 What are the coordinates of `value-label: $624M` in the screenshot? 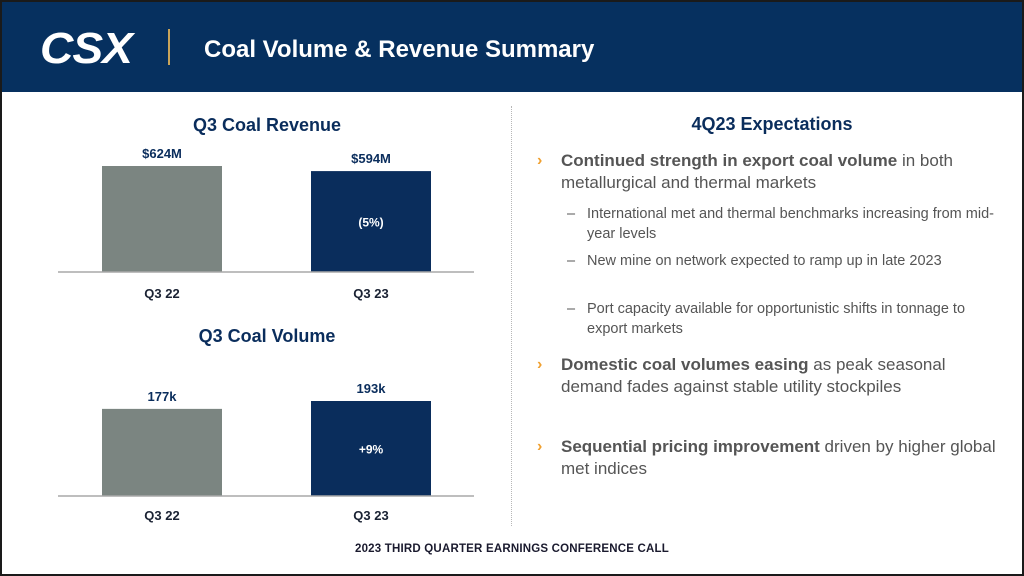 It's located at (162, 153).